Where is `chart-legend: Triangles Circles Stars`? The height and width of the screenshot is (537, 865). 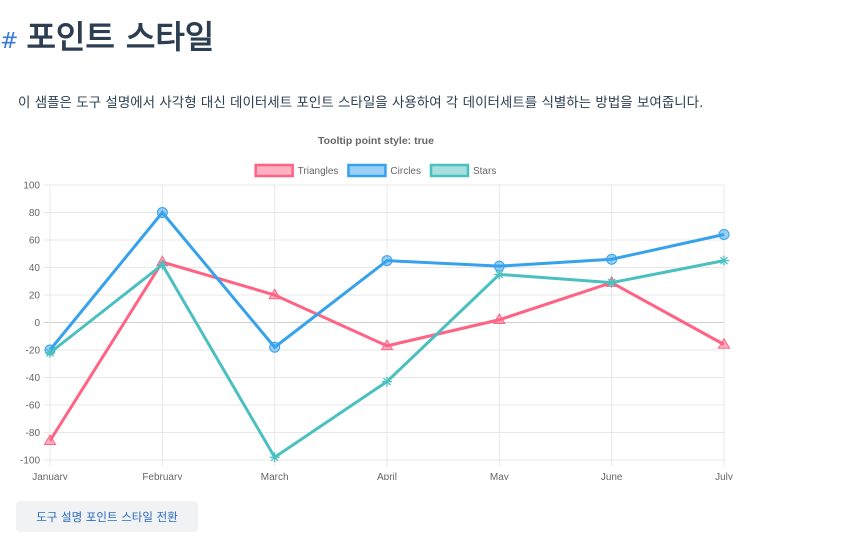 chart-legend: Triangles Circles Stars is located at coordinates (375, 170).